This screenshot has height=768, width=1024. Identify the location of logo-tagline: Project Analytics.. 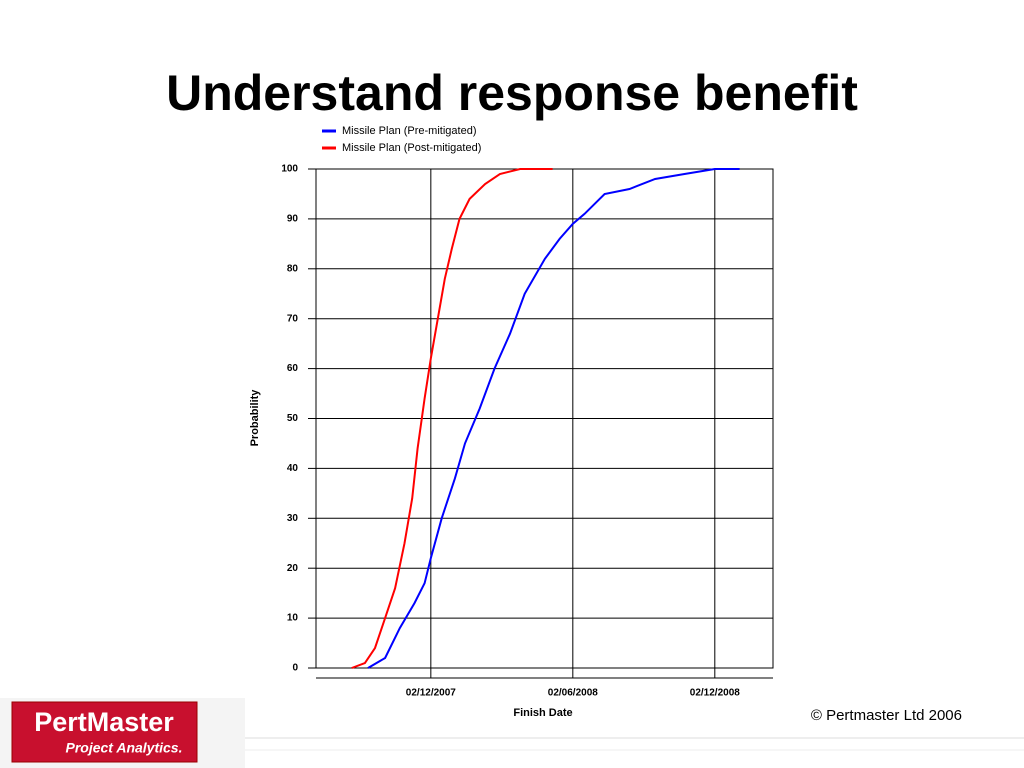
(124, 748).